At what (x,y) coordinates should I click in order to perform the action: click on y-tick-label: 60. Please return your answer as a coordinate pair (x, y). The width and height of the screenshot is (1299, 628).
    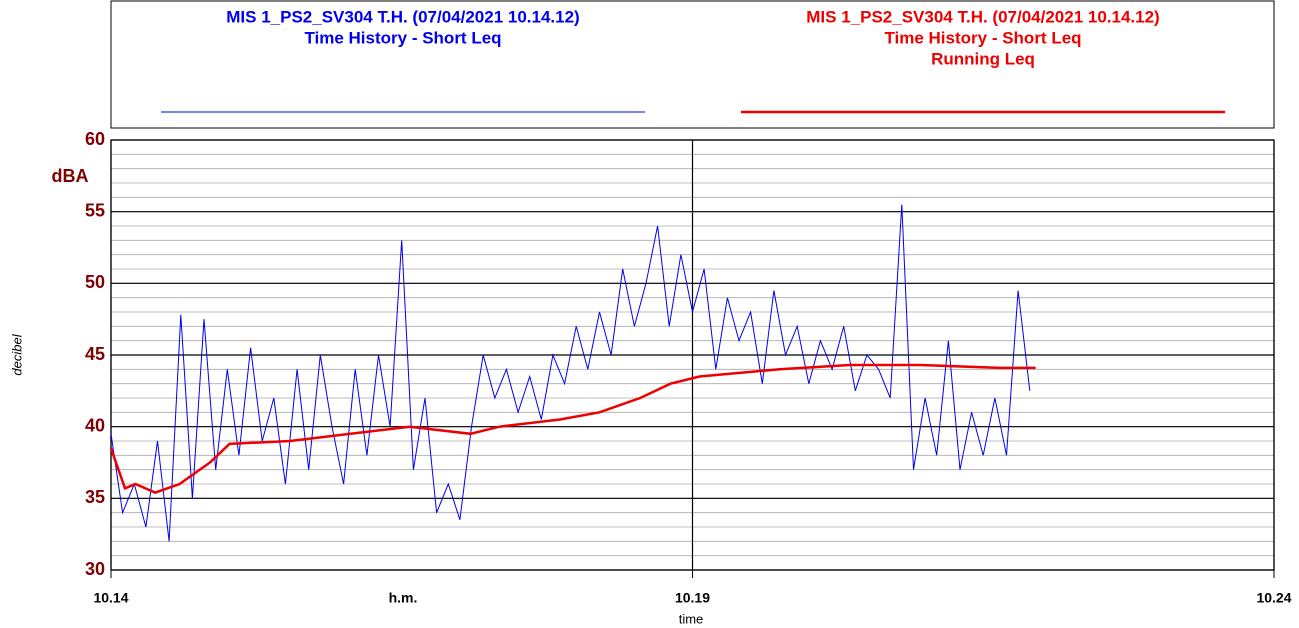
    Looking at the image, I should click on (95, 139).